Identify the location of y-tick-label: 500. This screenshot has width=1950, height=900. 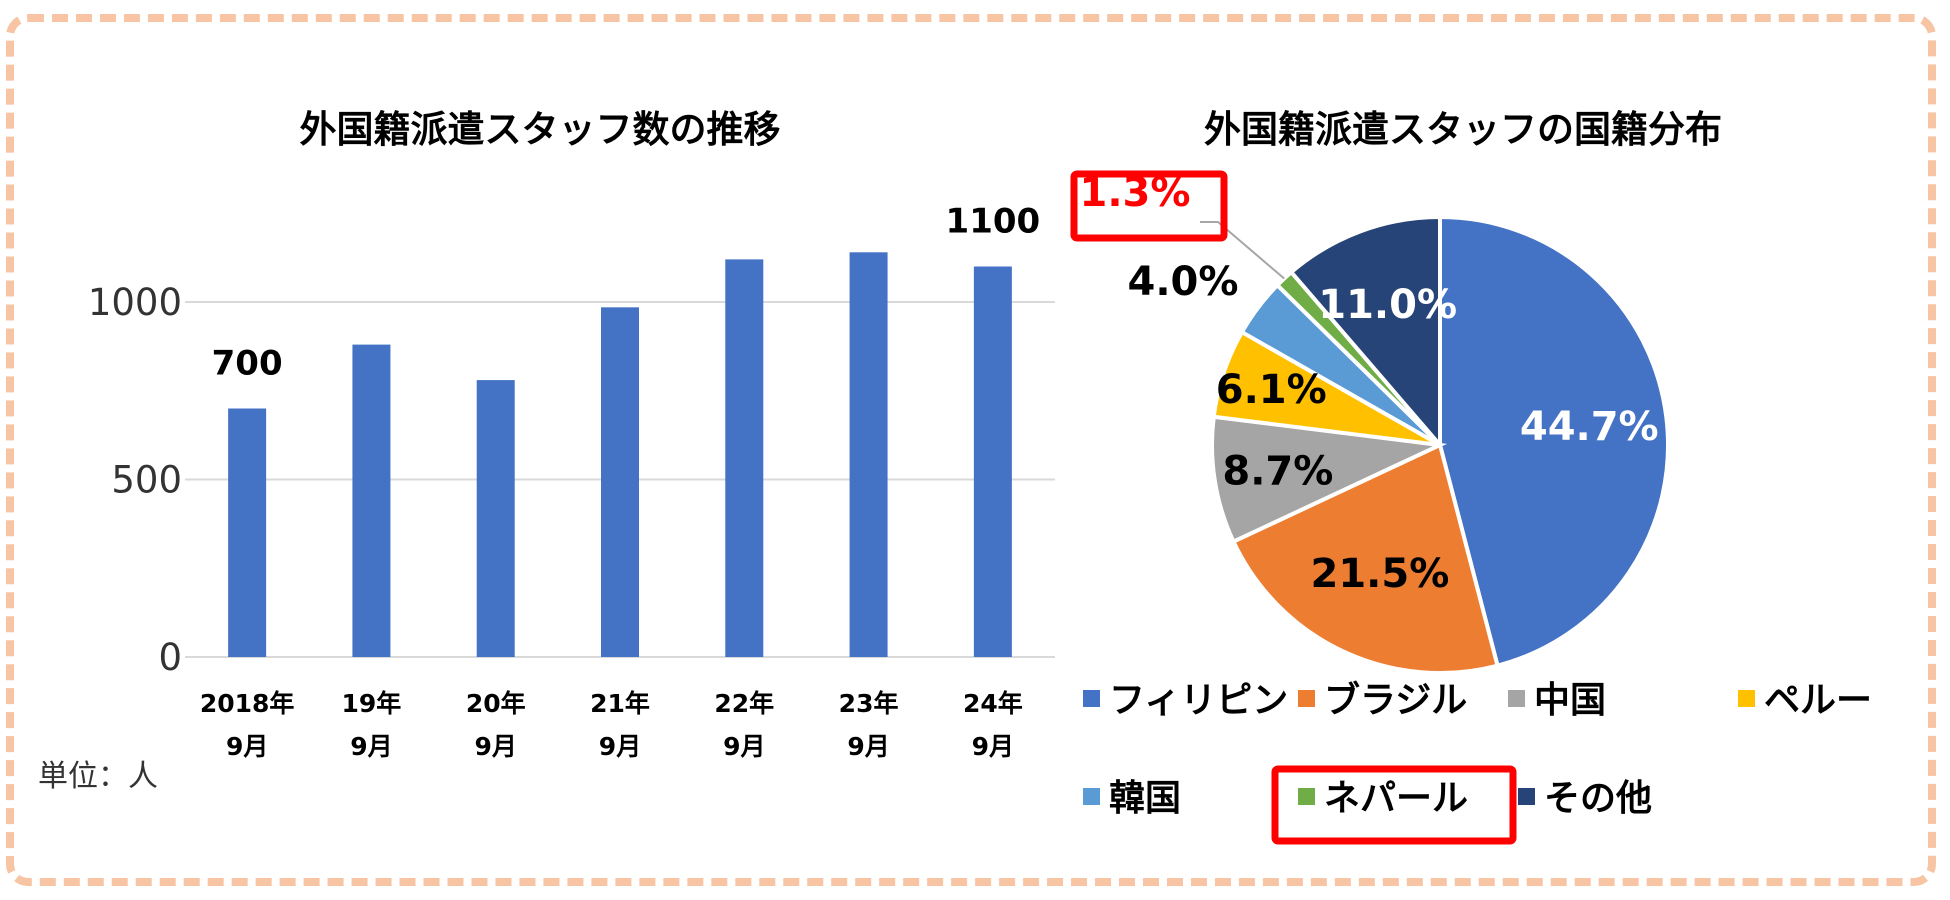
(146, 480).